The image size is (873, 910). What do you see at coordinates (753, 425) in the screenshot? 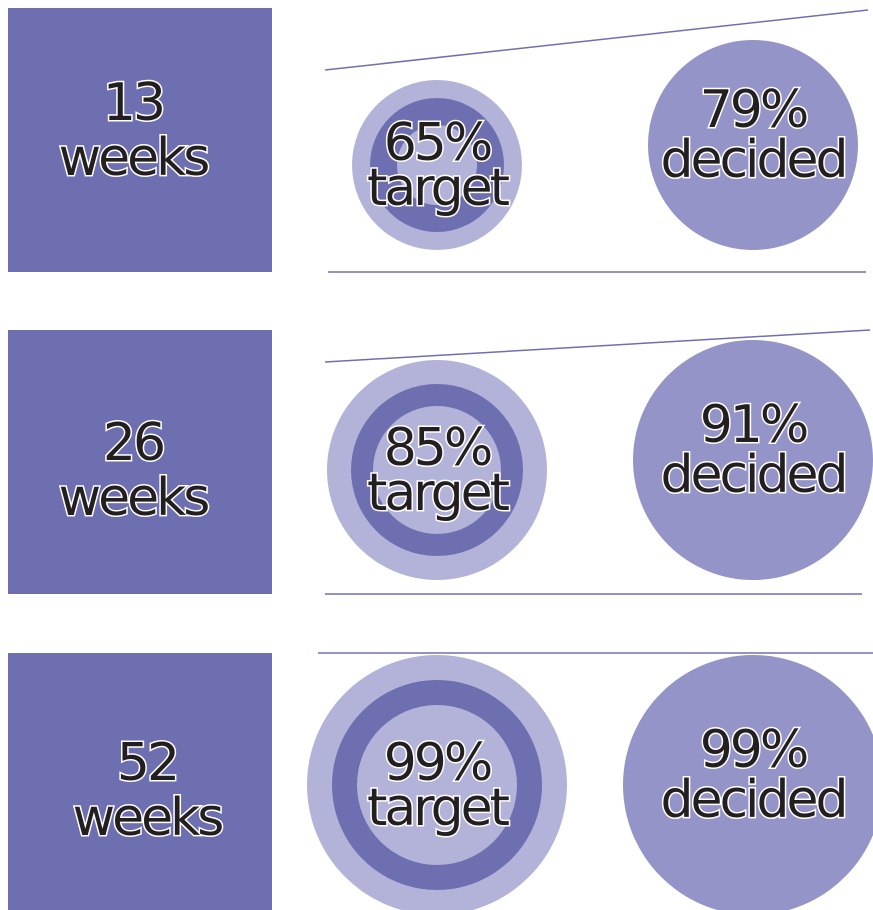
I see `decided-percent: 91%` at bounding box center [753, 425].